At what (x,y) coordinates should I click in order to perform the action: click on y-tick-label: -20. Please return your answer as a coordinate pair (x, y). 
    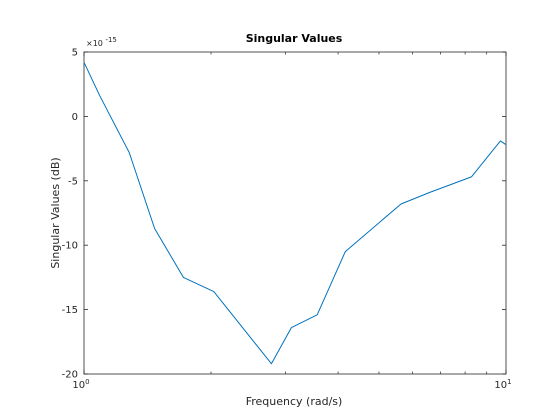
    Looking at the image, I should click on (70, 375).